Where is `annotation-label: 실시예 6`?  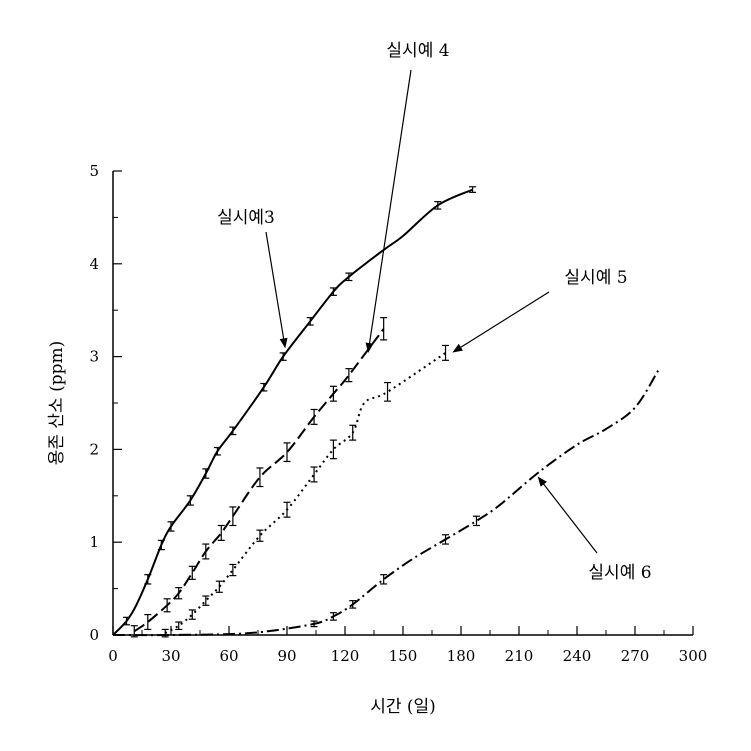 annotation-label: 실시예 6 is located at coordinates (619, 573).